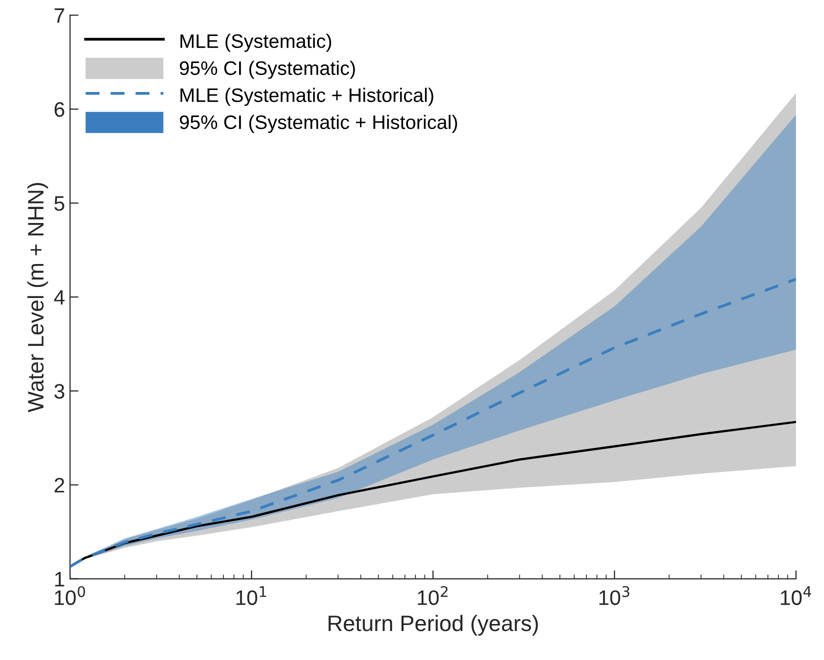  What do you see at coordinates (59, 203) in the screenshot?
I see `y-tick-label: 5` at bounding box center [59, 203].